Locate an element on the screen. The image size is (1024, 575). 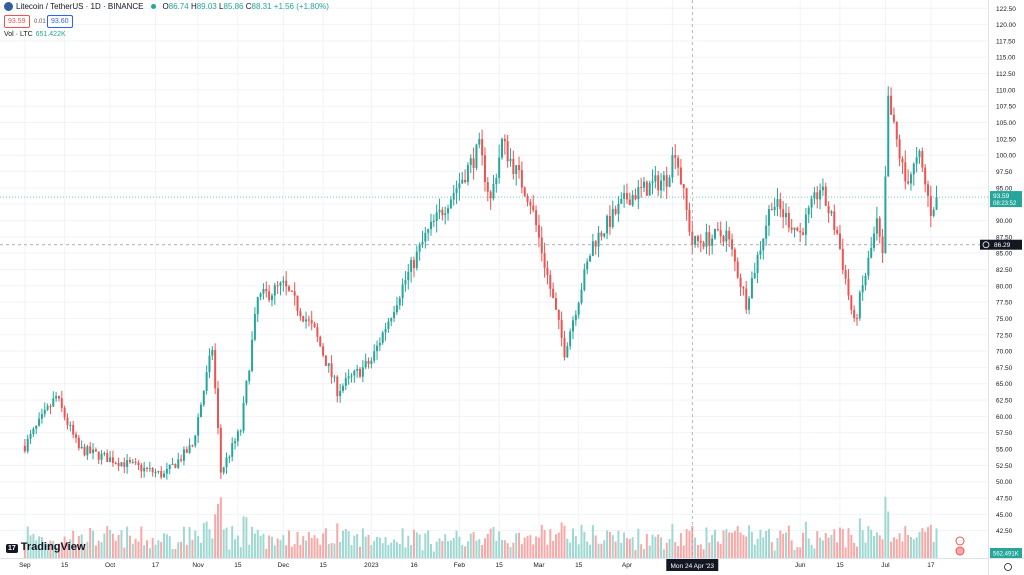
y-tick-label: 87.50 is located at coordinates (1004, 237).